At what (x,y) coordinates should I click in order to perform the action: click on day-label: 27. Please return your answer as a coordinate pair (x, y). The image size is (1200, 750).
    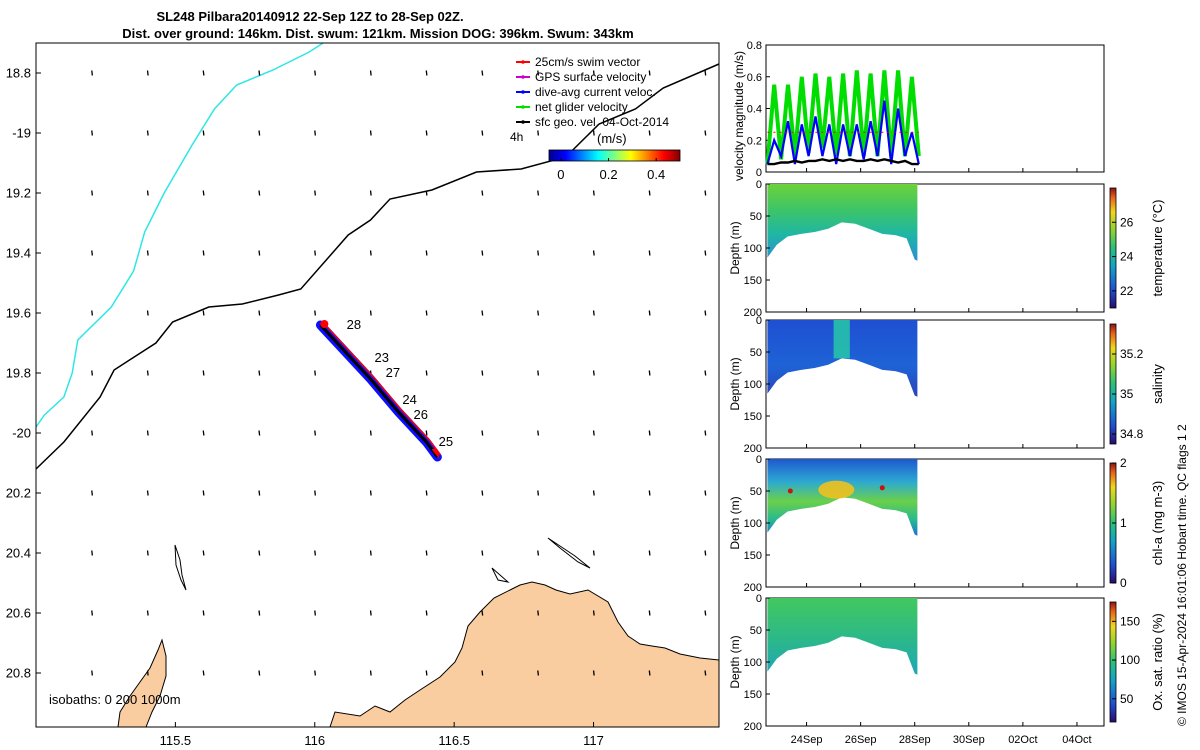
    Looking at the image, I should click on (393, 372).